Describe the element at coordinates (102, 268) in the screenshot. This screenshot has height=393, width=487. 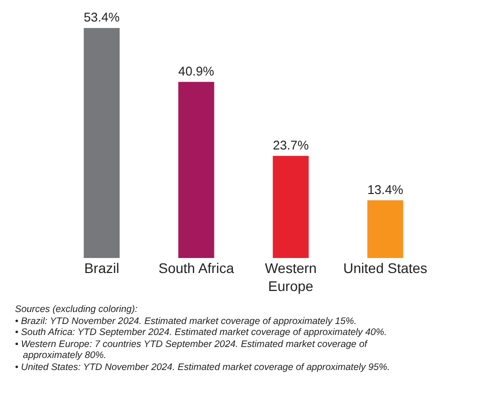
I see `x-tick-label: Brazil` at that location.